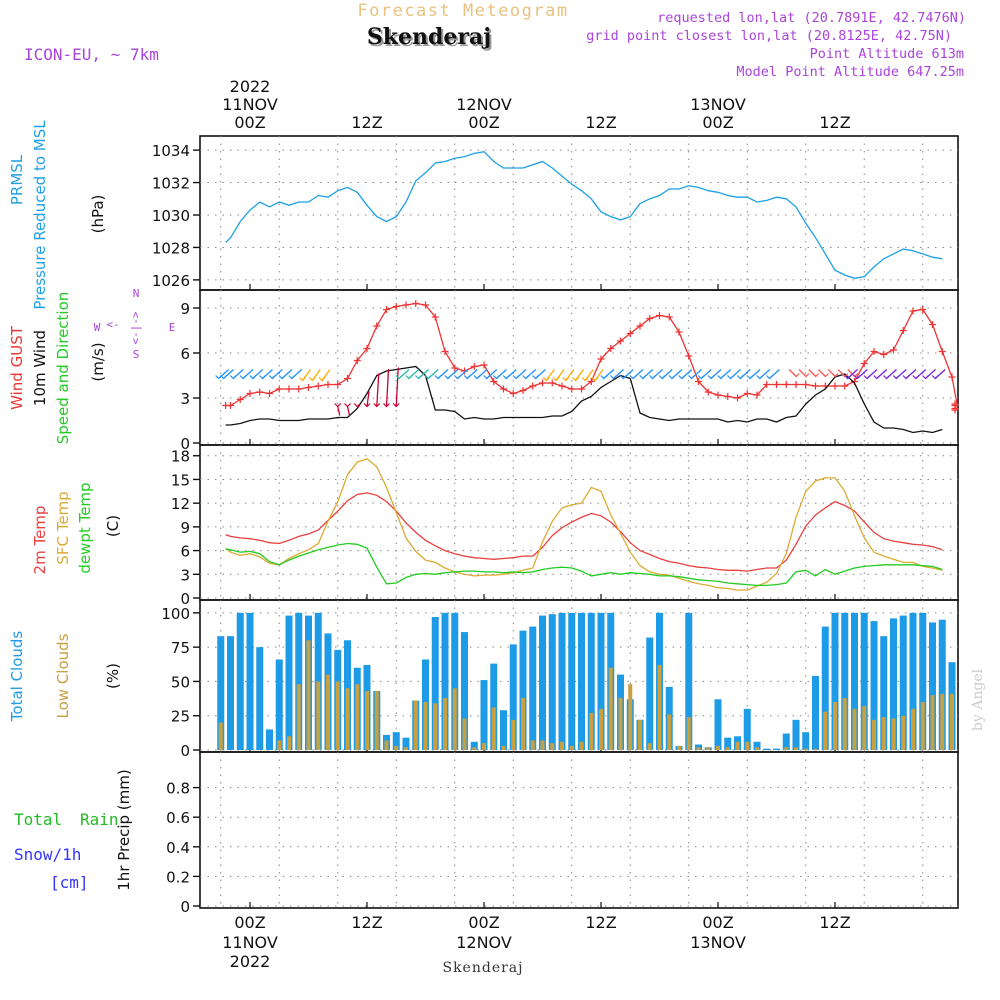  I want to click on y-tick-label: 0.4, so click(178, 848).